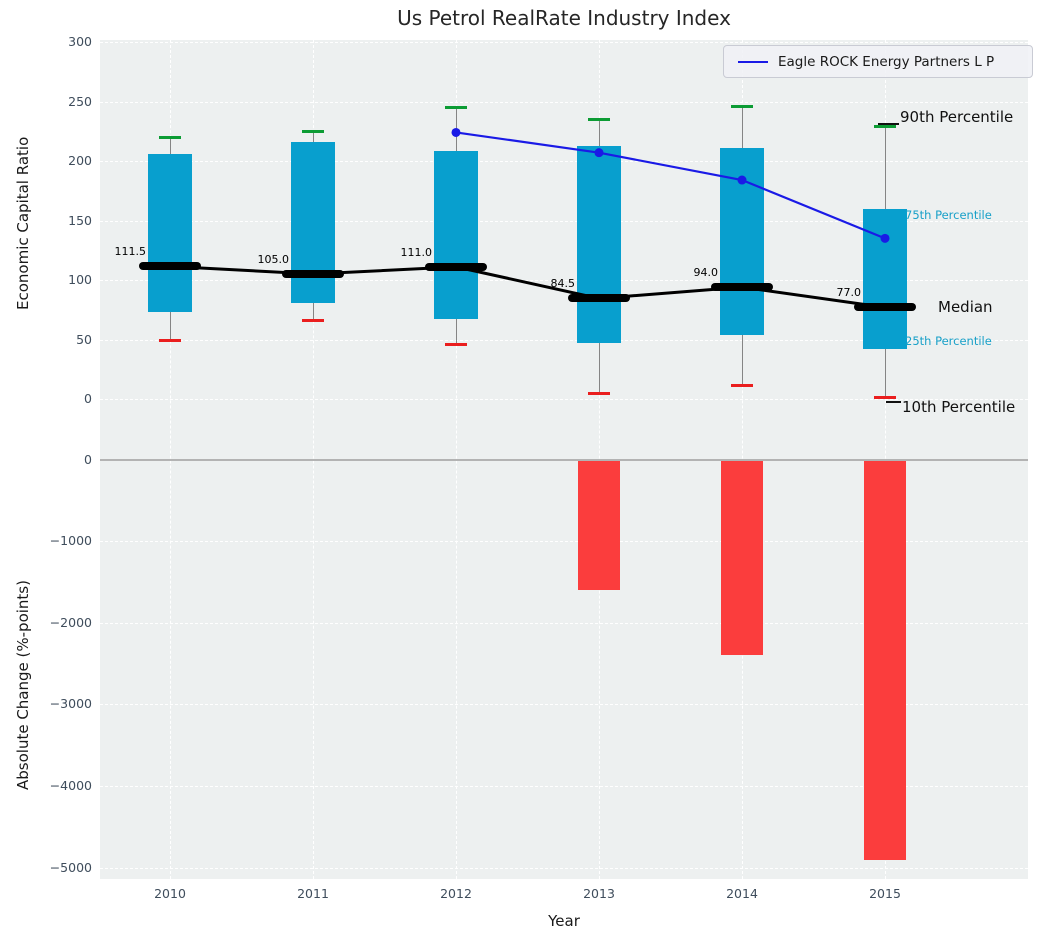 Image resolution: width=1039 pixels, height=942 pixels. What do you see at coordinates (893, 402) in the screenshot?
I see `leader-line-10th` at bounding box center [893, 402].